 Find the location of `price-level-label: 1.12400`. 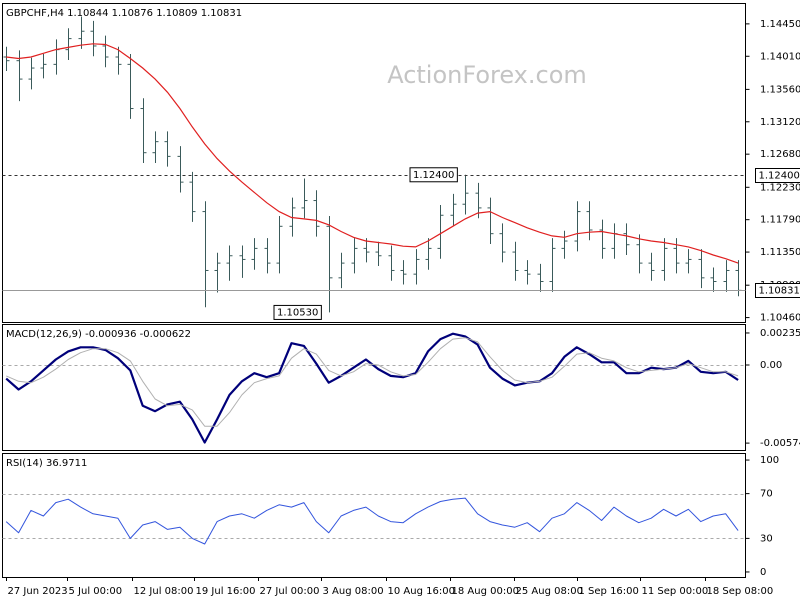

price-level-label: 1.12400 is located at coordinates (779, 176).